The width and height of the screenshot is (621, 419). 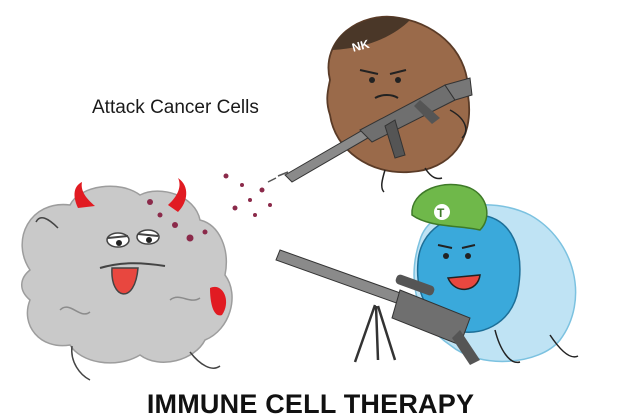 I want to click on left-horn, so click(x=84, y=195).